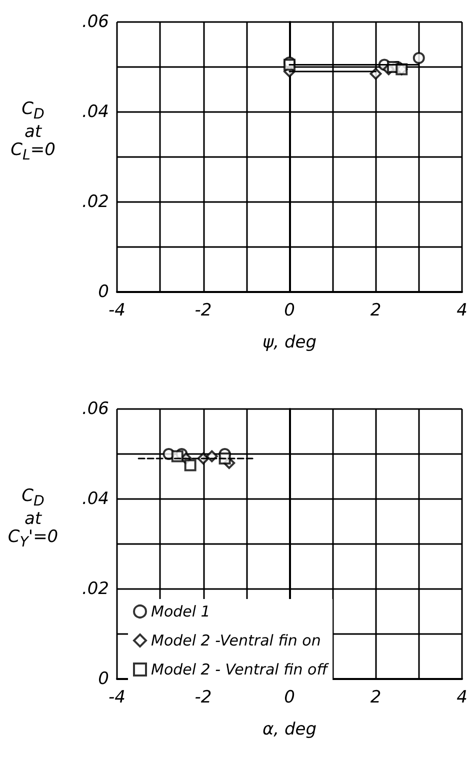  What do you see at coordinates (289, 342) in the screenshot?
I see `x-axis-title: ψ, deg` at bounding box center [289, 342].